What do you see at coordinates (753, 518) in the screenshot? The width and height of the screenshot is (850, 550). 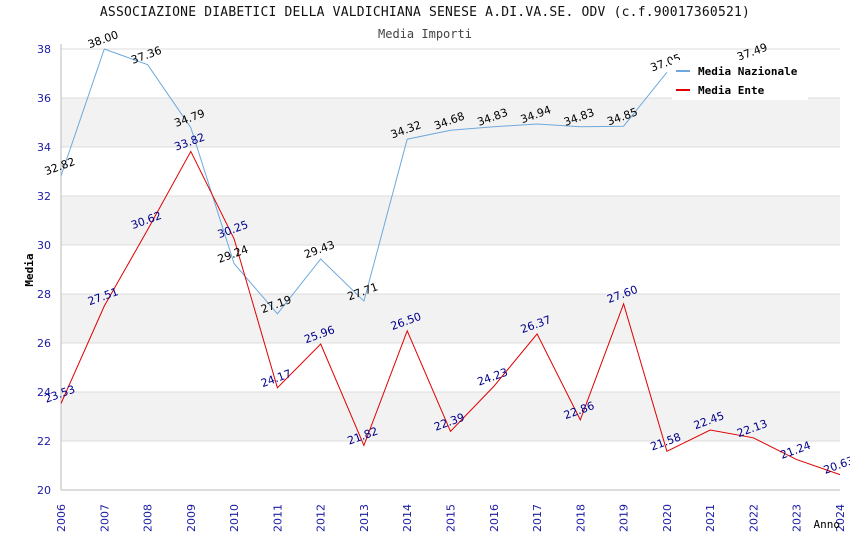 I see `x-tick-label: 2022` at bounding box center [753, 518].